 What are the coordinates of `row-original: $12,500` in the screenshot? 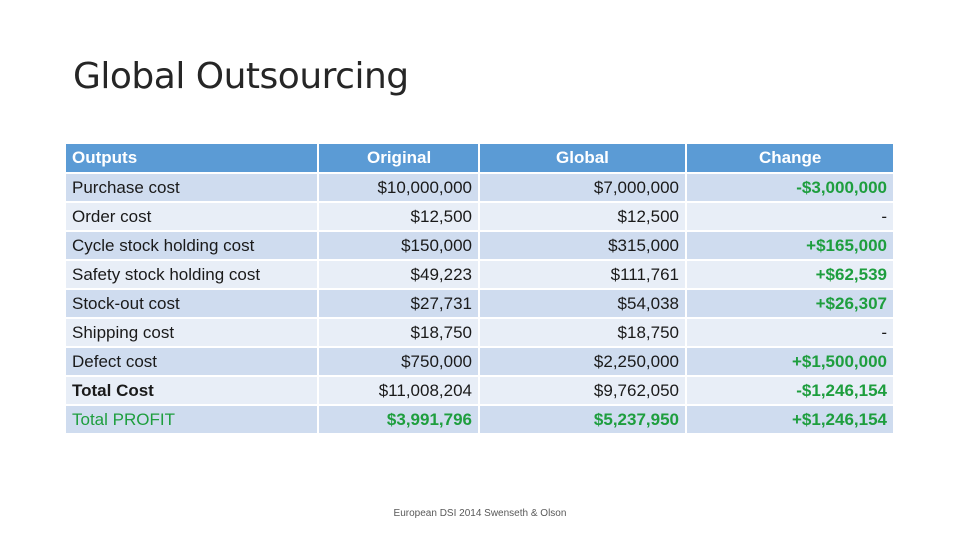 It's located at (399, 217).